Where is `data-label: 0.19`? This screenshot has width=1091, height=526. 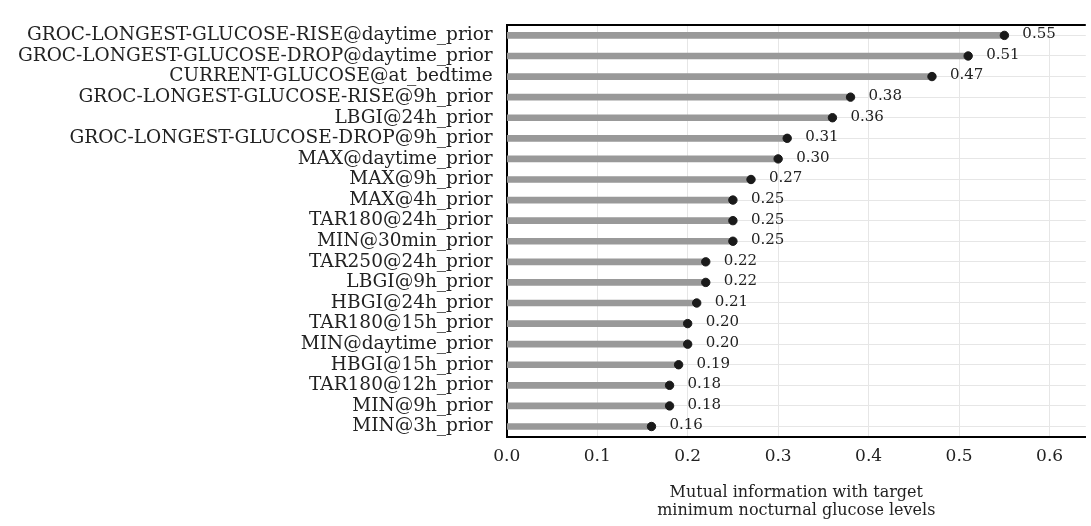
data-label: 0.19 is located at coordinates (713, 362).